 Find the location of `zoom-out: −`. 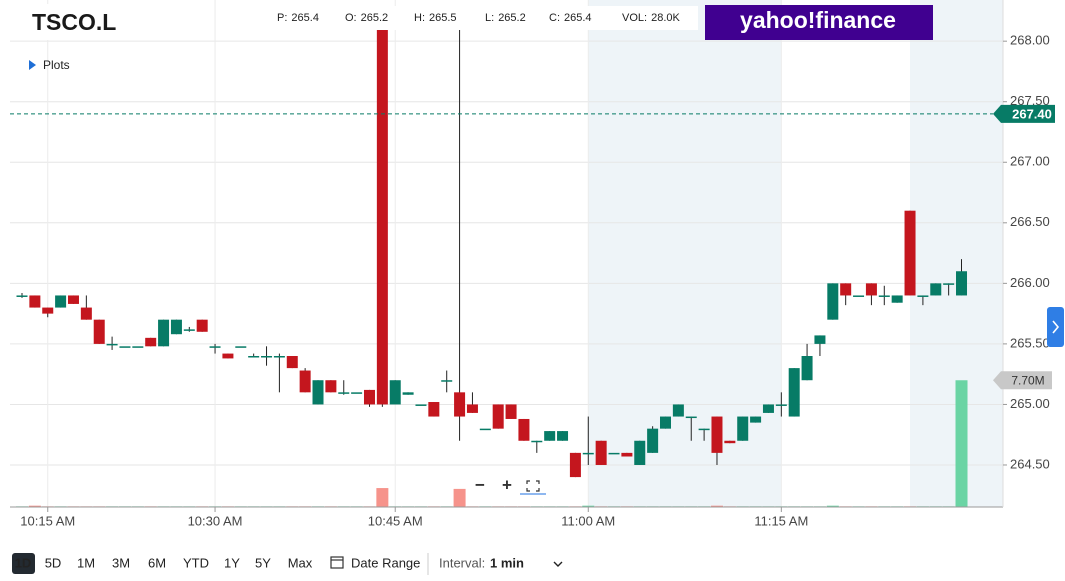

zoom-out: − is located at coordinates (480, 484).